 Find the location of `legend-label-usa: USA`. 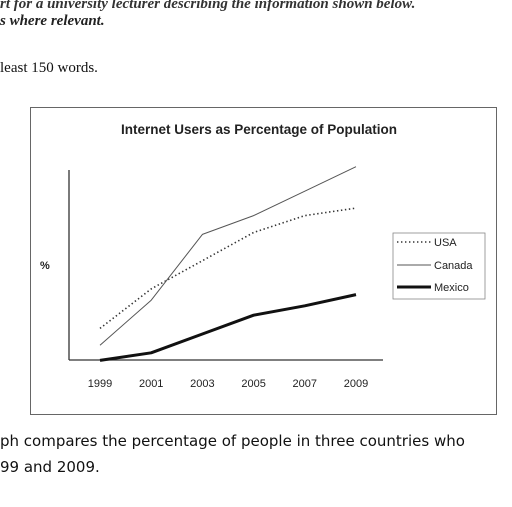

legend-label-usa: USA is located at coordinates (445, 243).